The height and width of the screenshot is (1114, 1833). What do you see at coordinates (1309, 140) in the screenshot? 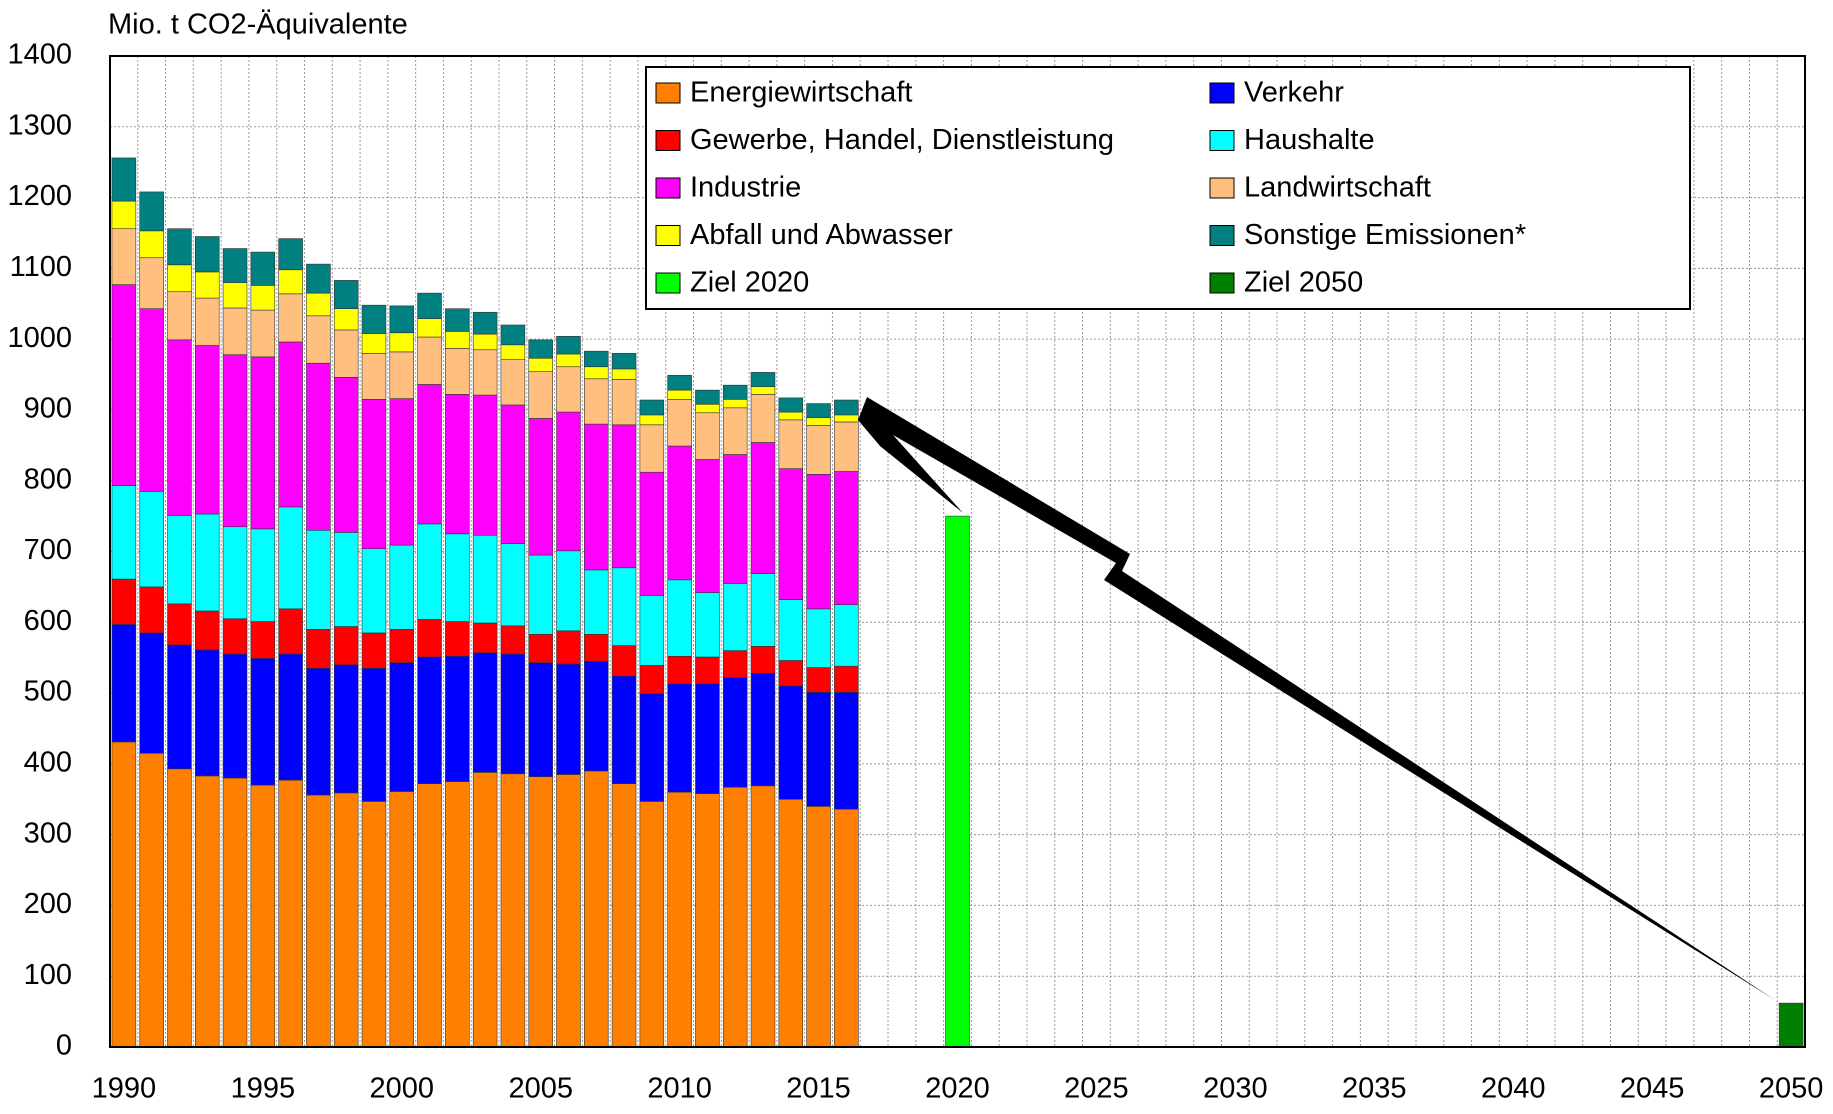
I see `legend-label: Haushalte` at bounding box center [1309, 140].